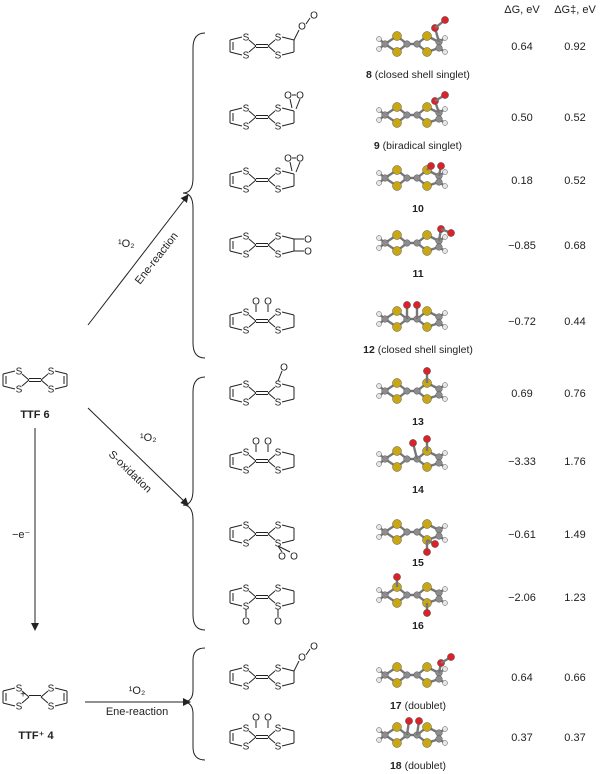  What do you see at coordinates (130, 472) in the screenshot?
I see `s-oxidation-label: S-oxidation` at bounding box center [130, 472].